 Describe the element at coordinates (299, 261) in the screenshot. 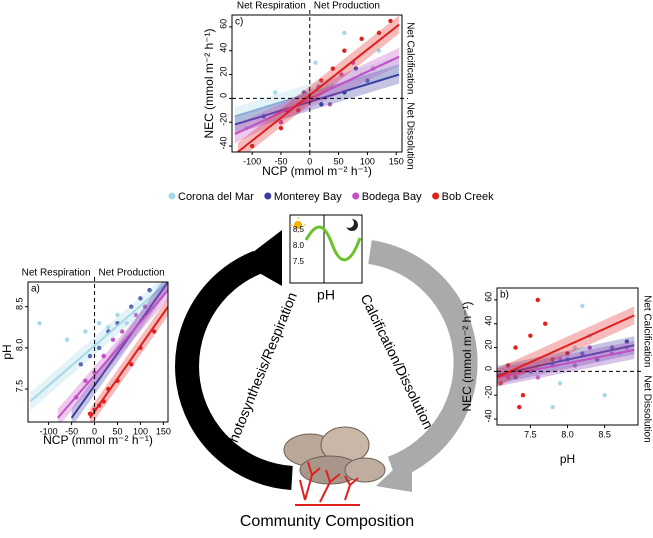

I see `ph-tick: 7.5` at that location.